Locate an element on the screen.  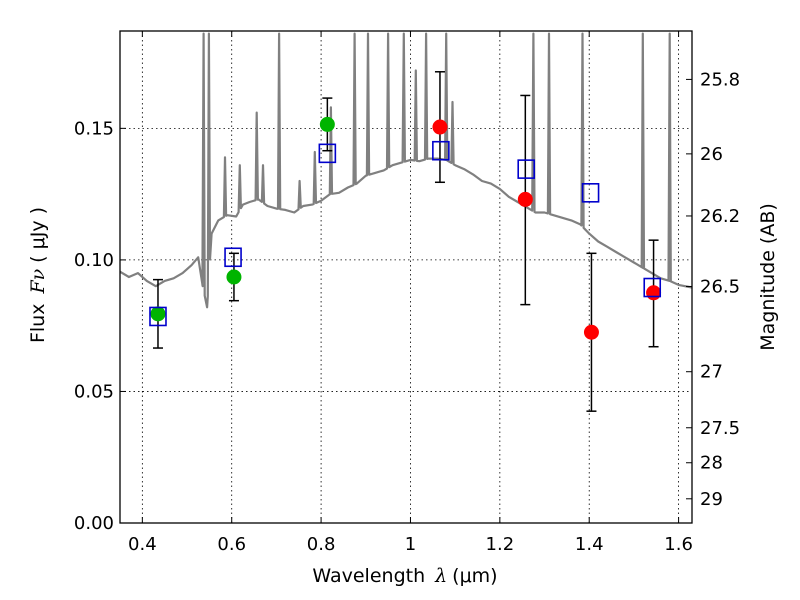
y-tick-label: 0.05 is located at coordinates (94, 391).